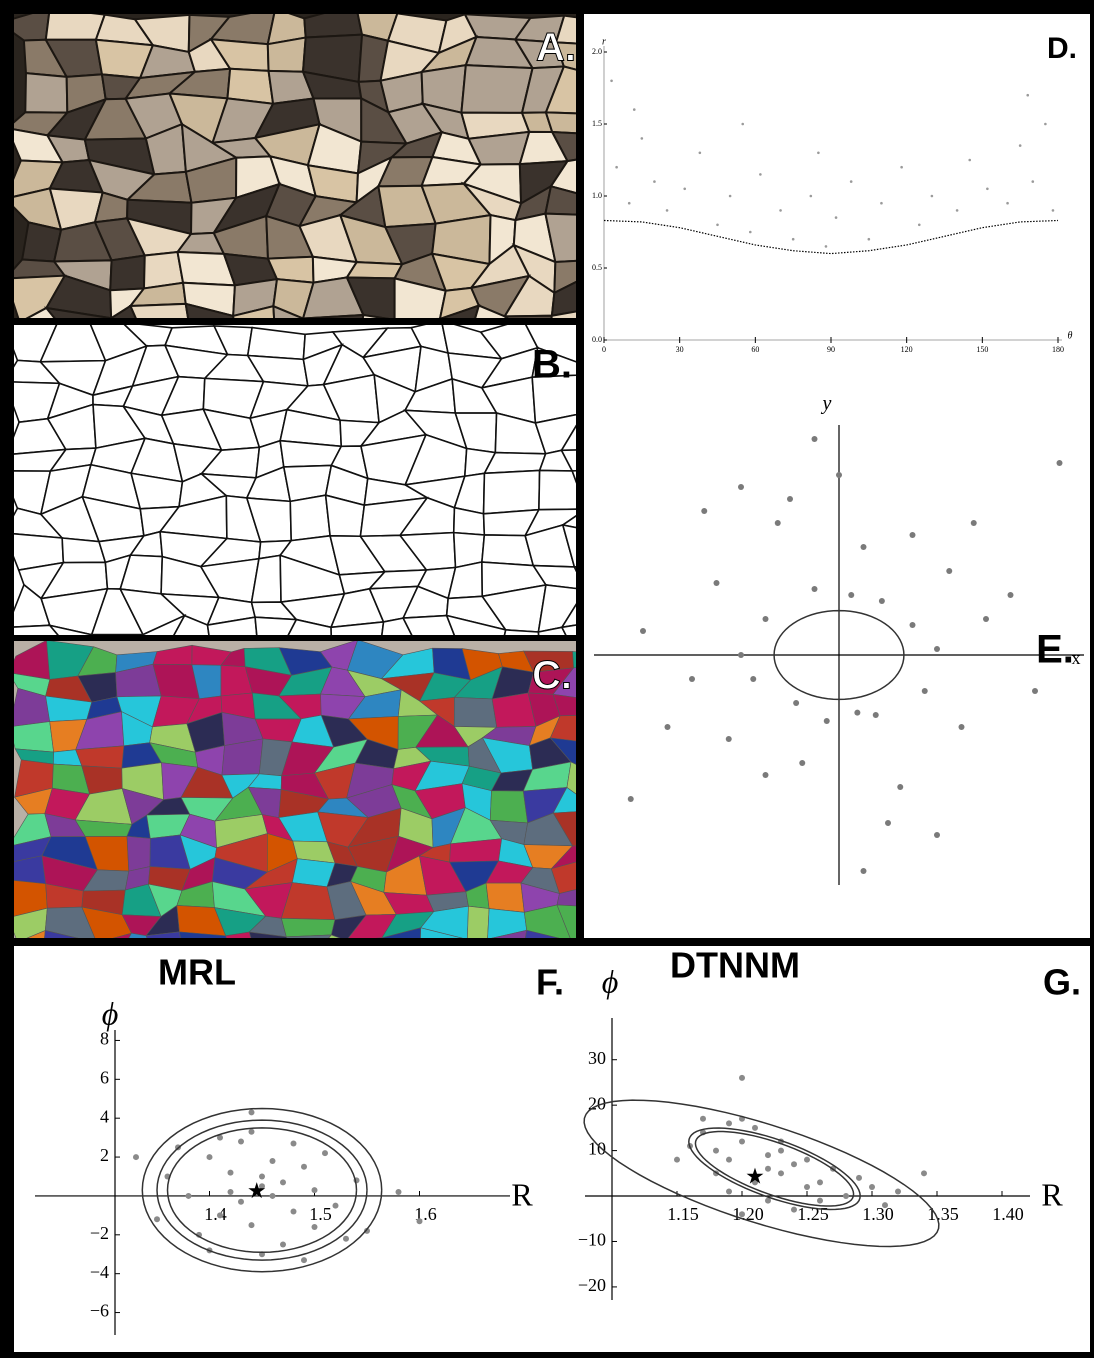 This screenshot has width=1094, height=1358. I want to click on y-tick-label: 0.0, so click(597, 339).